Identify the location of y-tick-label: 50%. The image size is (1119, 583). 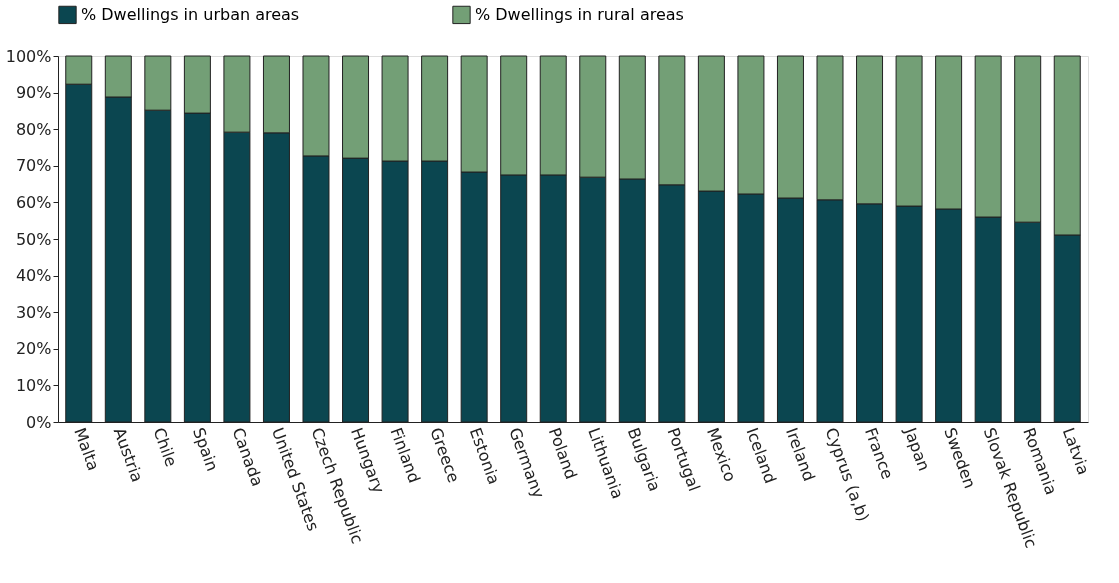
(33, 239).